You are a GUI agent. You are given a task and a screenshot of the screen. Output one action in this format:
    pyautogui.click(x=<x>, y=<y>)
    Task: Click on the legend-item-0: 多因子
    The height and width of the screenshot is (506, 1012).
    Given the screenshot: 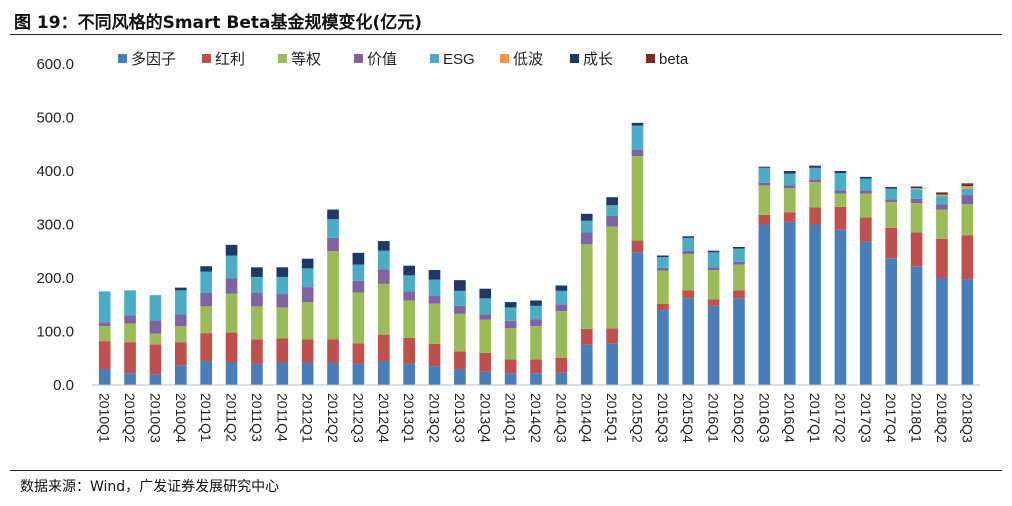 What is the action you would take?
    pyautogui.click(x=147, y=59)
    